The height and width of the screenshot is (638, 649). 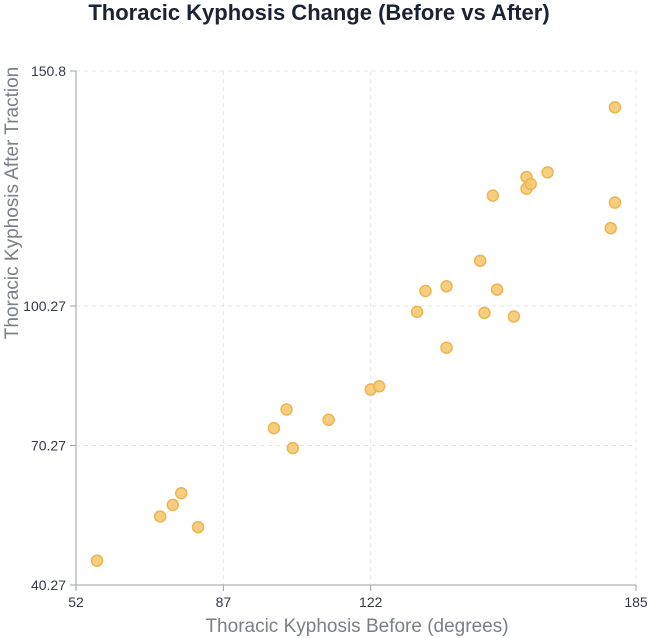 I want to click on x-tick-label: 122, so click(x=371, y=602).